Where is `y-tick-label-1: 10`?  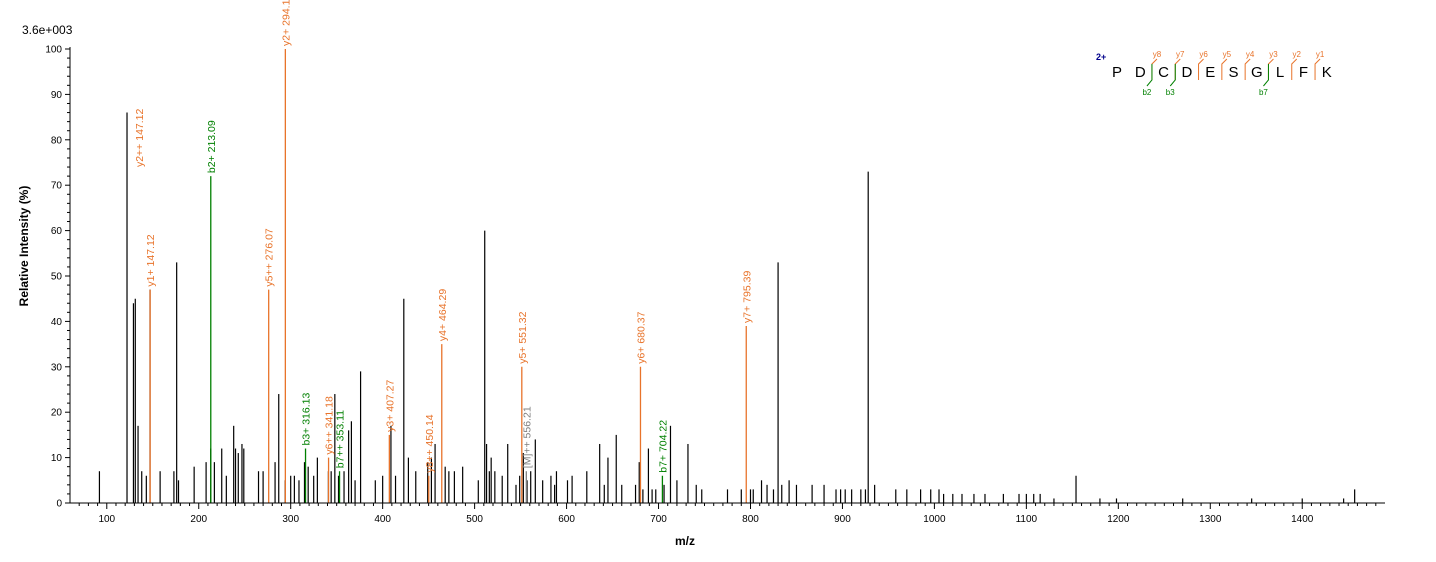 y-tick-label-1: 10 is located at coordinates (57, 458).